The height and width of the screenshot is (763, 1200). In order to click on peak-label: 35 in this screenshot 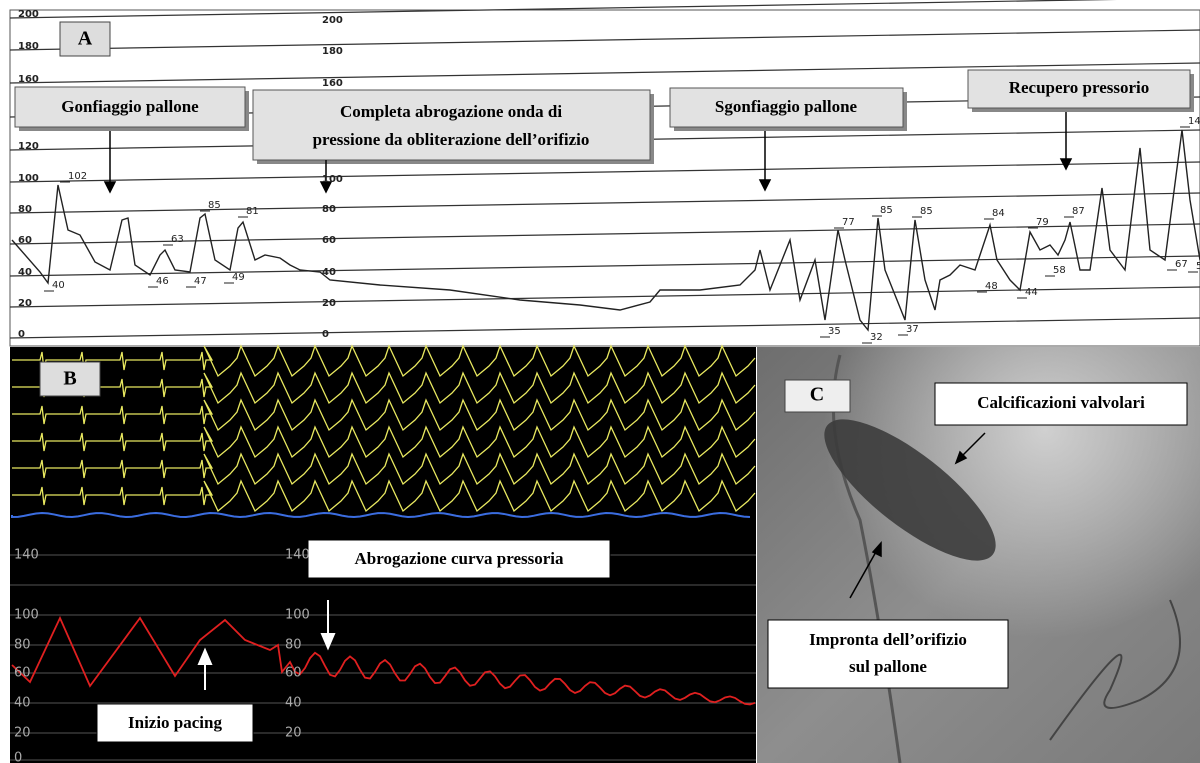, I will do `click(834, 331)`.